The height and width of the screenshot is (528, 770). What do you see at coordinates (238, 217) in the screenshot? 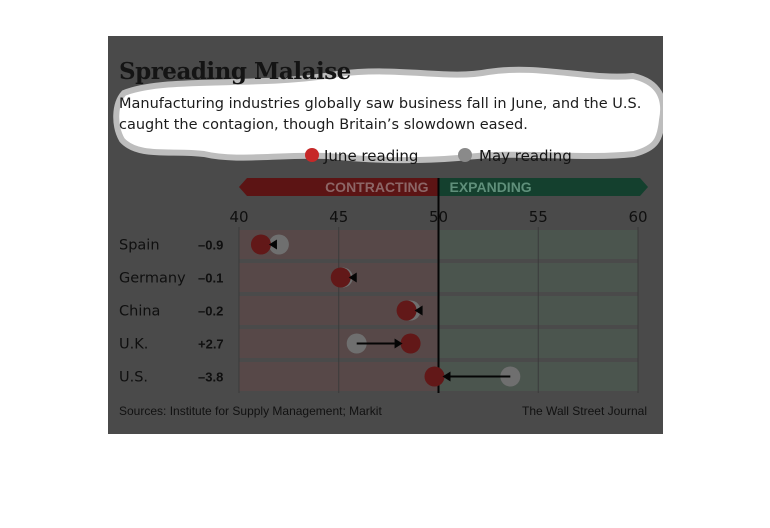
I see `x-tick-label: 40` at bounding box center [238, 217].